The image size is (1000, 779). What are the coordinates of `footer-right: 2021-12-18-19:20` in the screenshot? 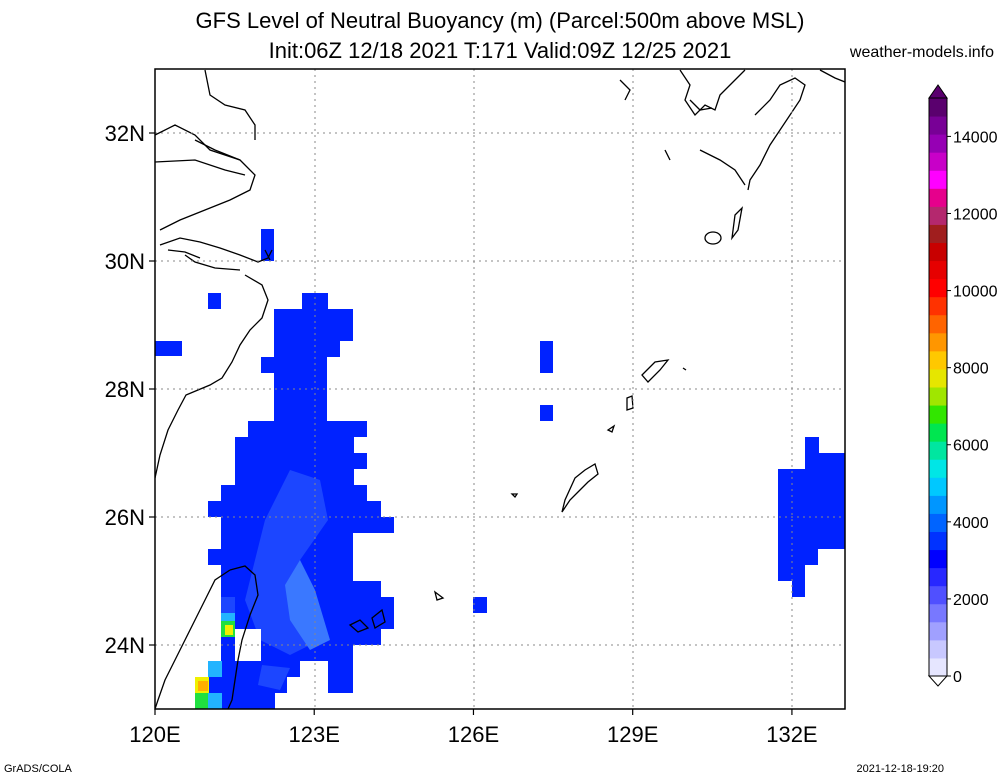 It's located at (900, 769).